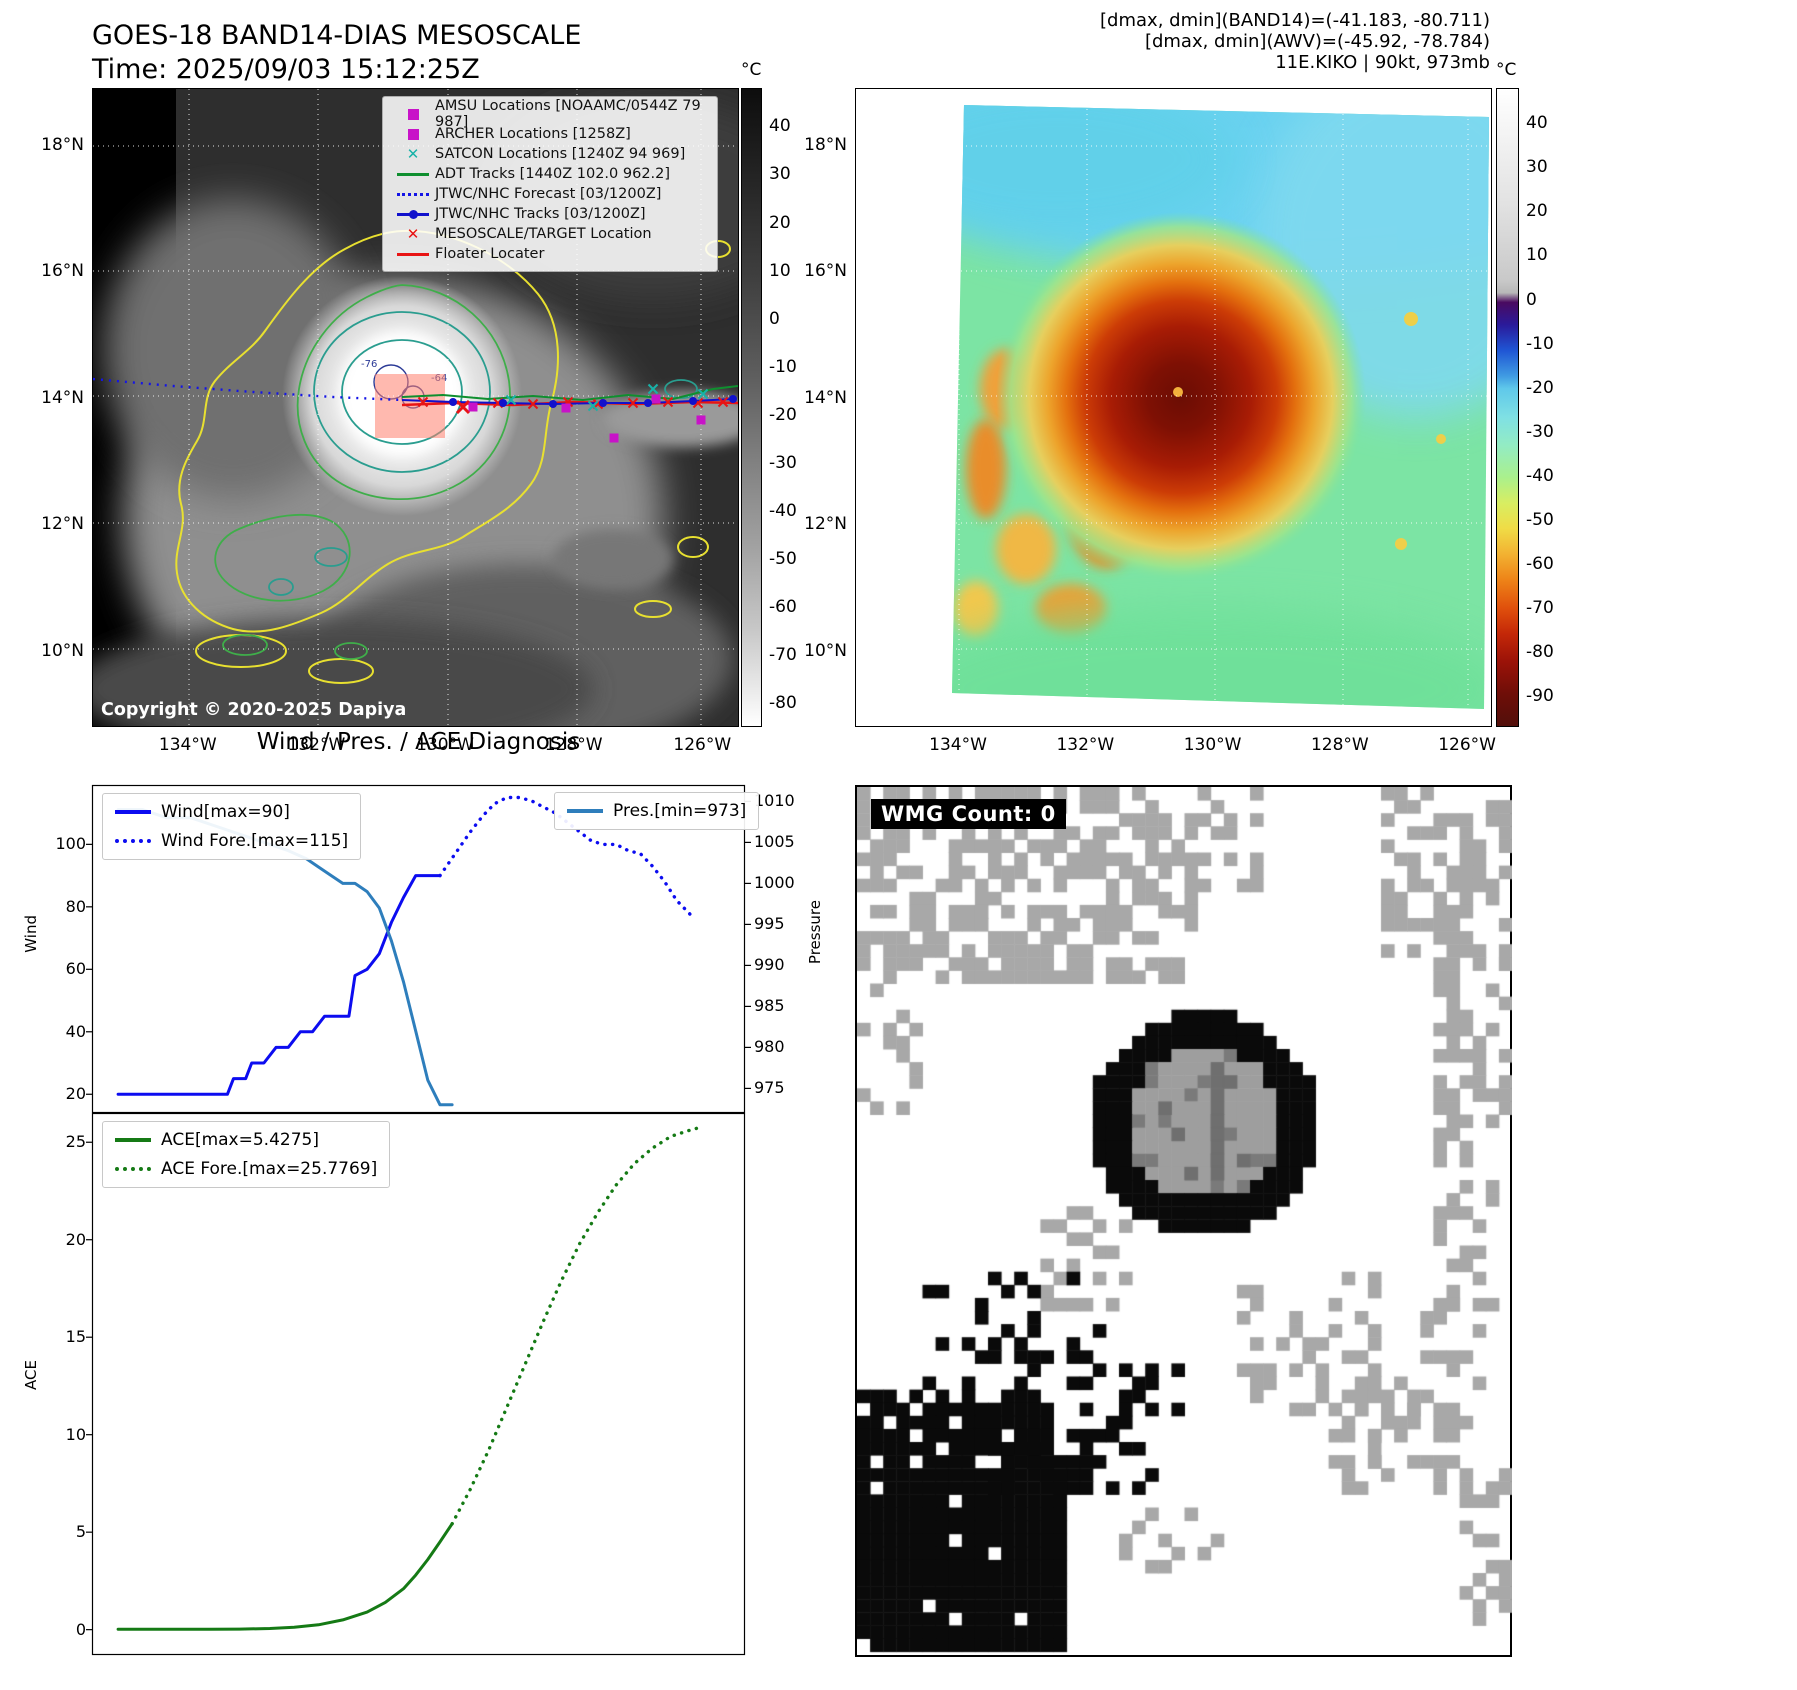 The image size is (1797, 1690). I want to click on lon-tick-label: 128°W, so click(1339, 745).